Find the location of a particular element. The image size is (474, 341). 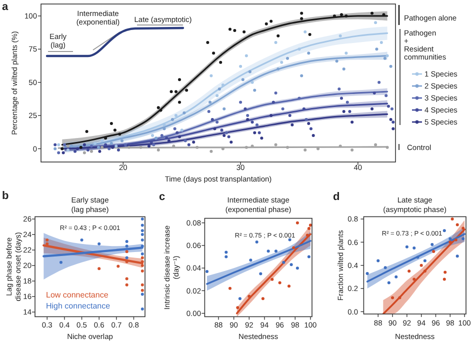

text: a is located at coordinates (5, 7).